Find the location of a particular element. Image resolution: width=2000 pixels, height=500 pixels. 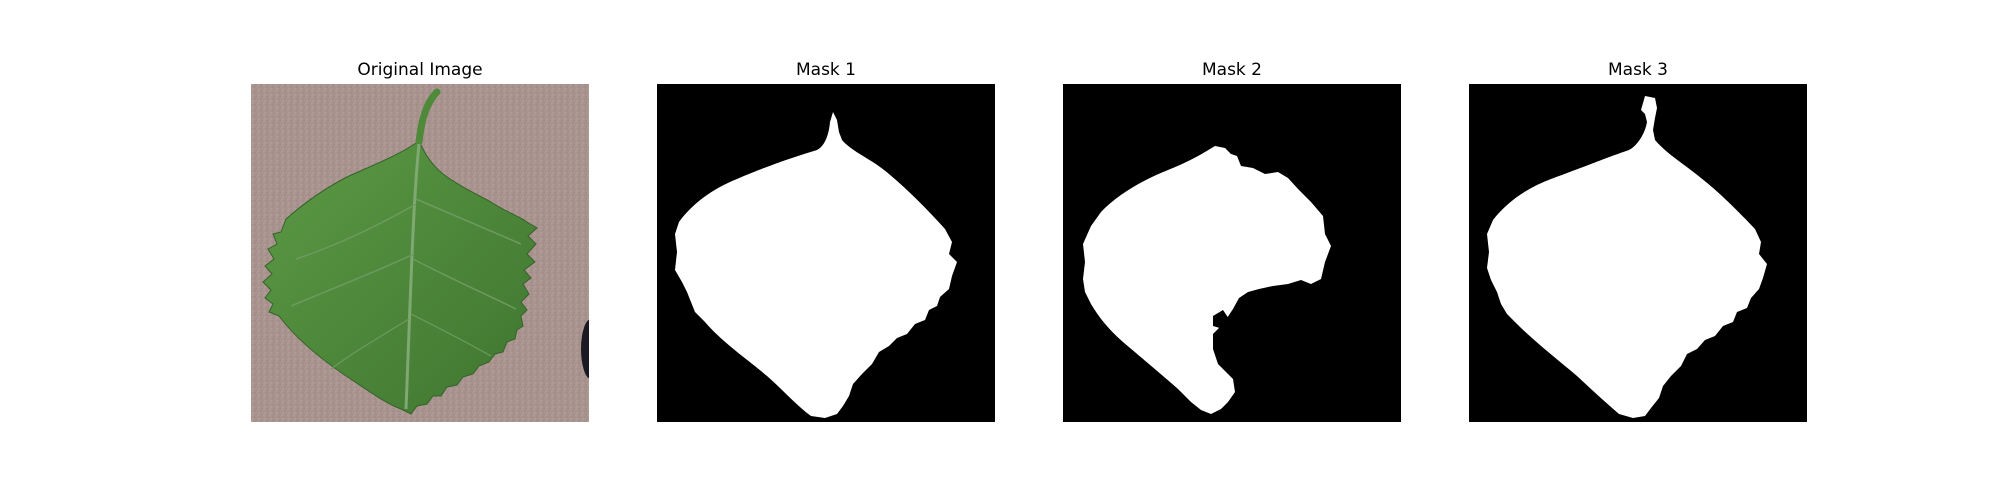

mask-2-image is located at coordinates (1232, 253).